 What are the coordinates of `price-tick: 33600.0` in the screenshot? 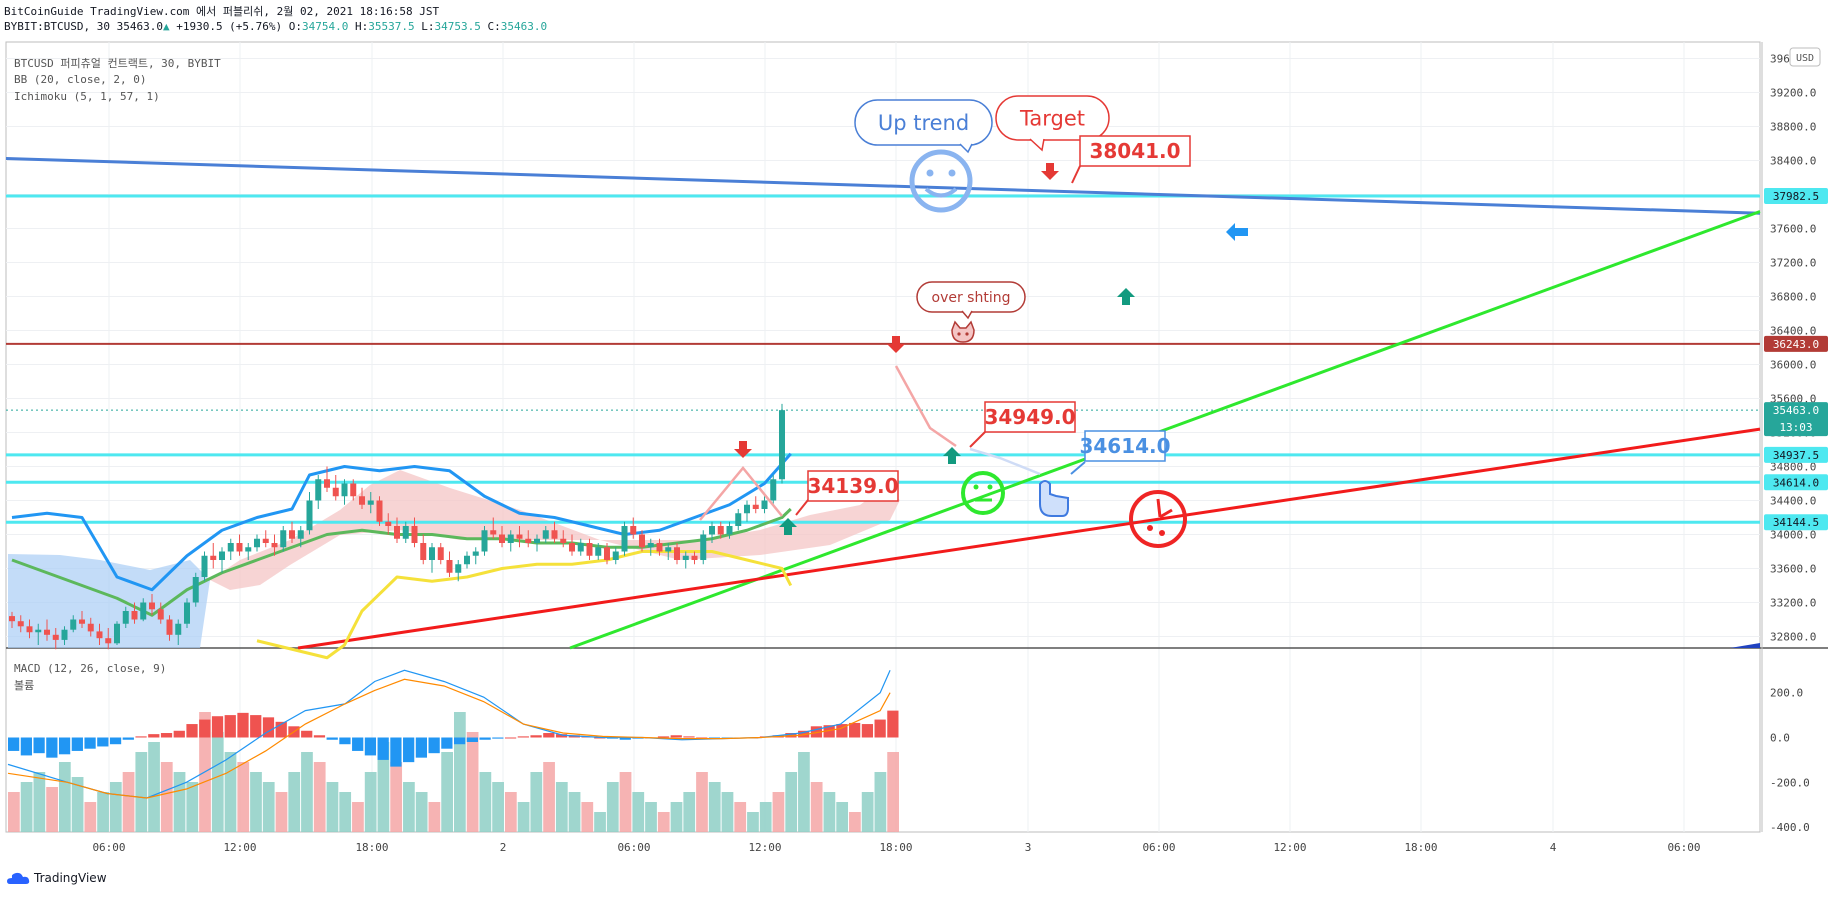 It's located at (1793, 569).